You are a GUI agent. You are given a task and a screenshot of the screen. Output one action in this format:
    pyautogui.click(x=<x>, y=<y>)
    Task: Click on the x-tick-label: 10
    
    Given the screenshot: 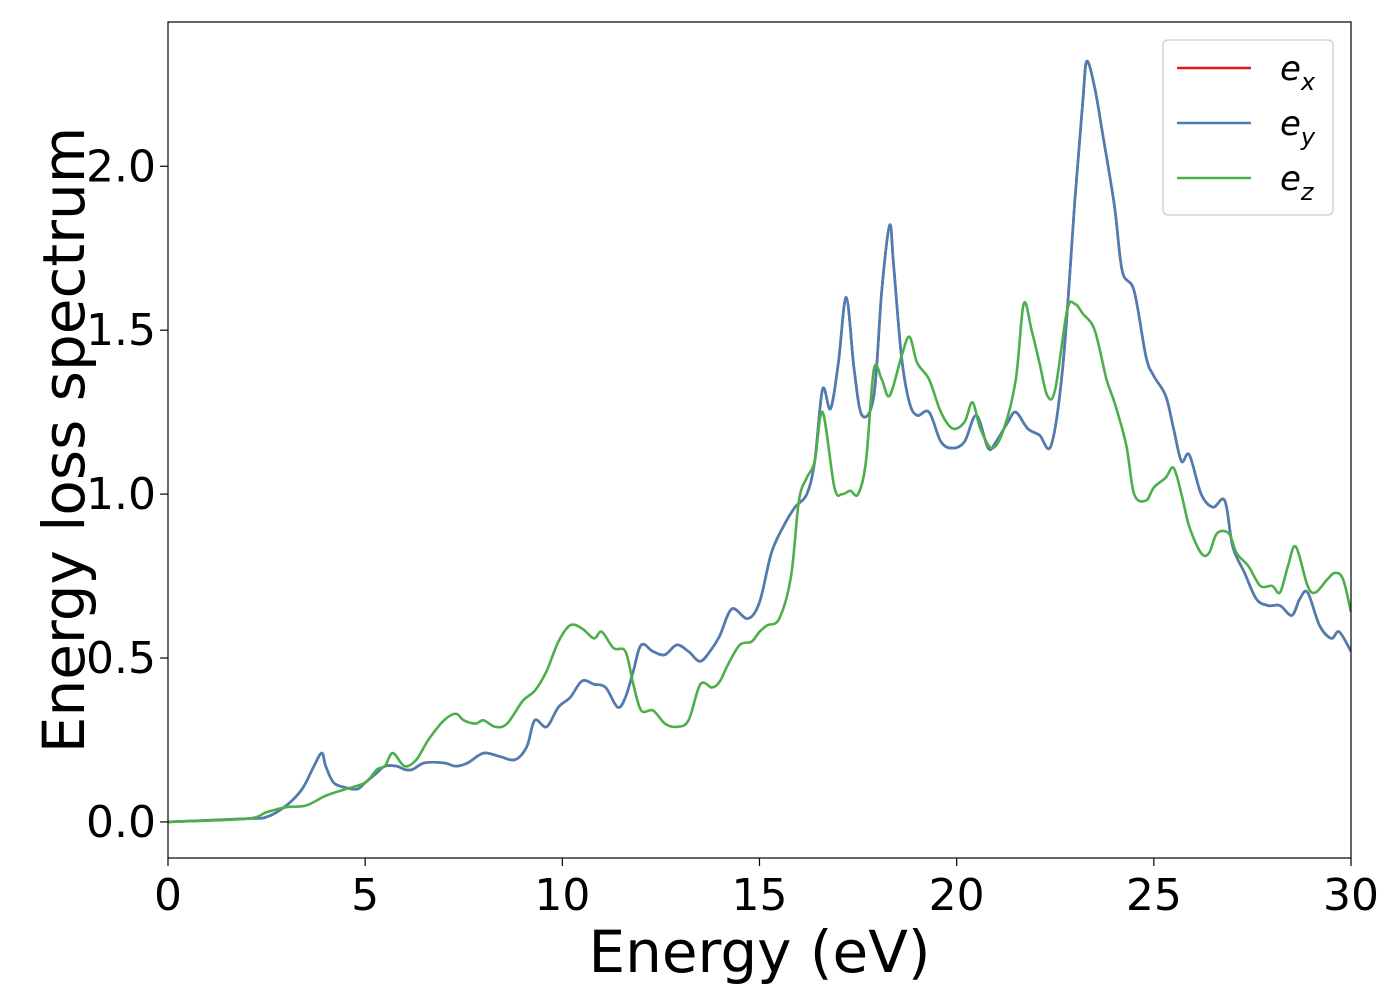 What is the action you would take?
    pyautogui.click(x=562, y=895)
    